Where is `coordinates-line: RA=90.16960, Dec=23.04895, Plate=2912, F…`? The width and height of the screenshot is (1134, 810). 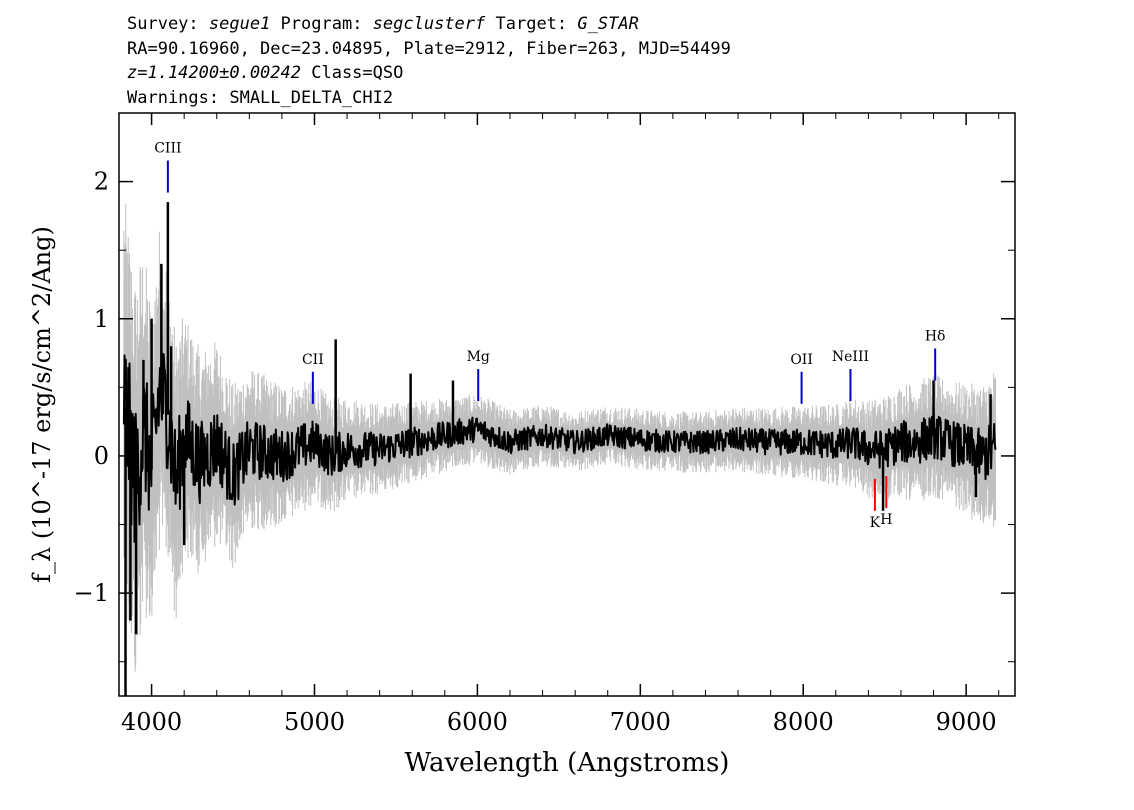 coordinates-line: RA=90.16960, Dec=23.04895, Plate=2912, F… is located at coordinates (429, 48).